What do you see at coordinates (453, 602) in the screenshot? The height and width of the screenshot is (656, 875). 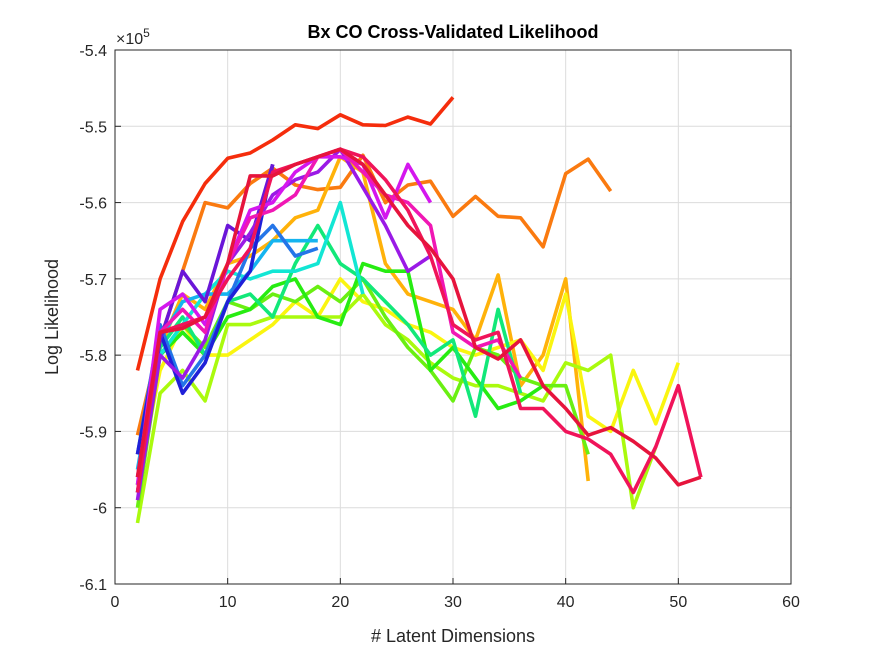 I see `x-tick-label: 30` at bounding box center [453, 602].